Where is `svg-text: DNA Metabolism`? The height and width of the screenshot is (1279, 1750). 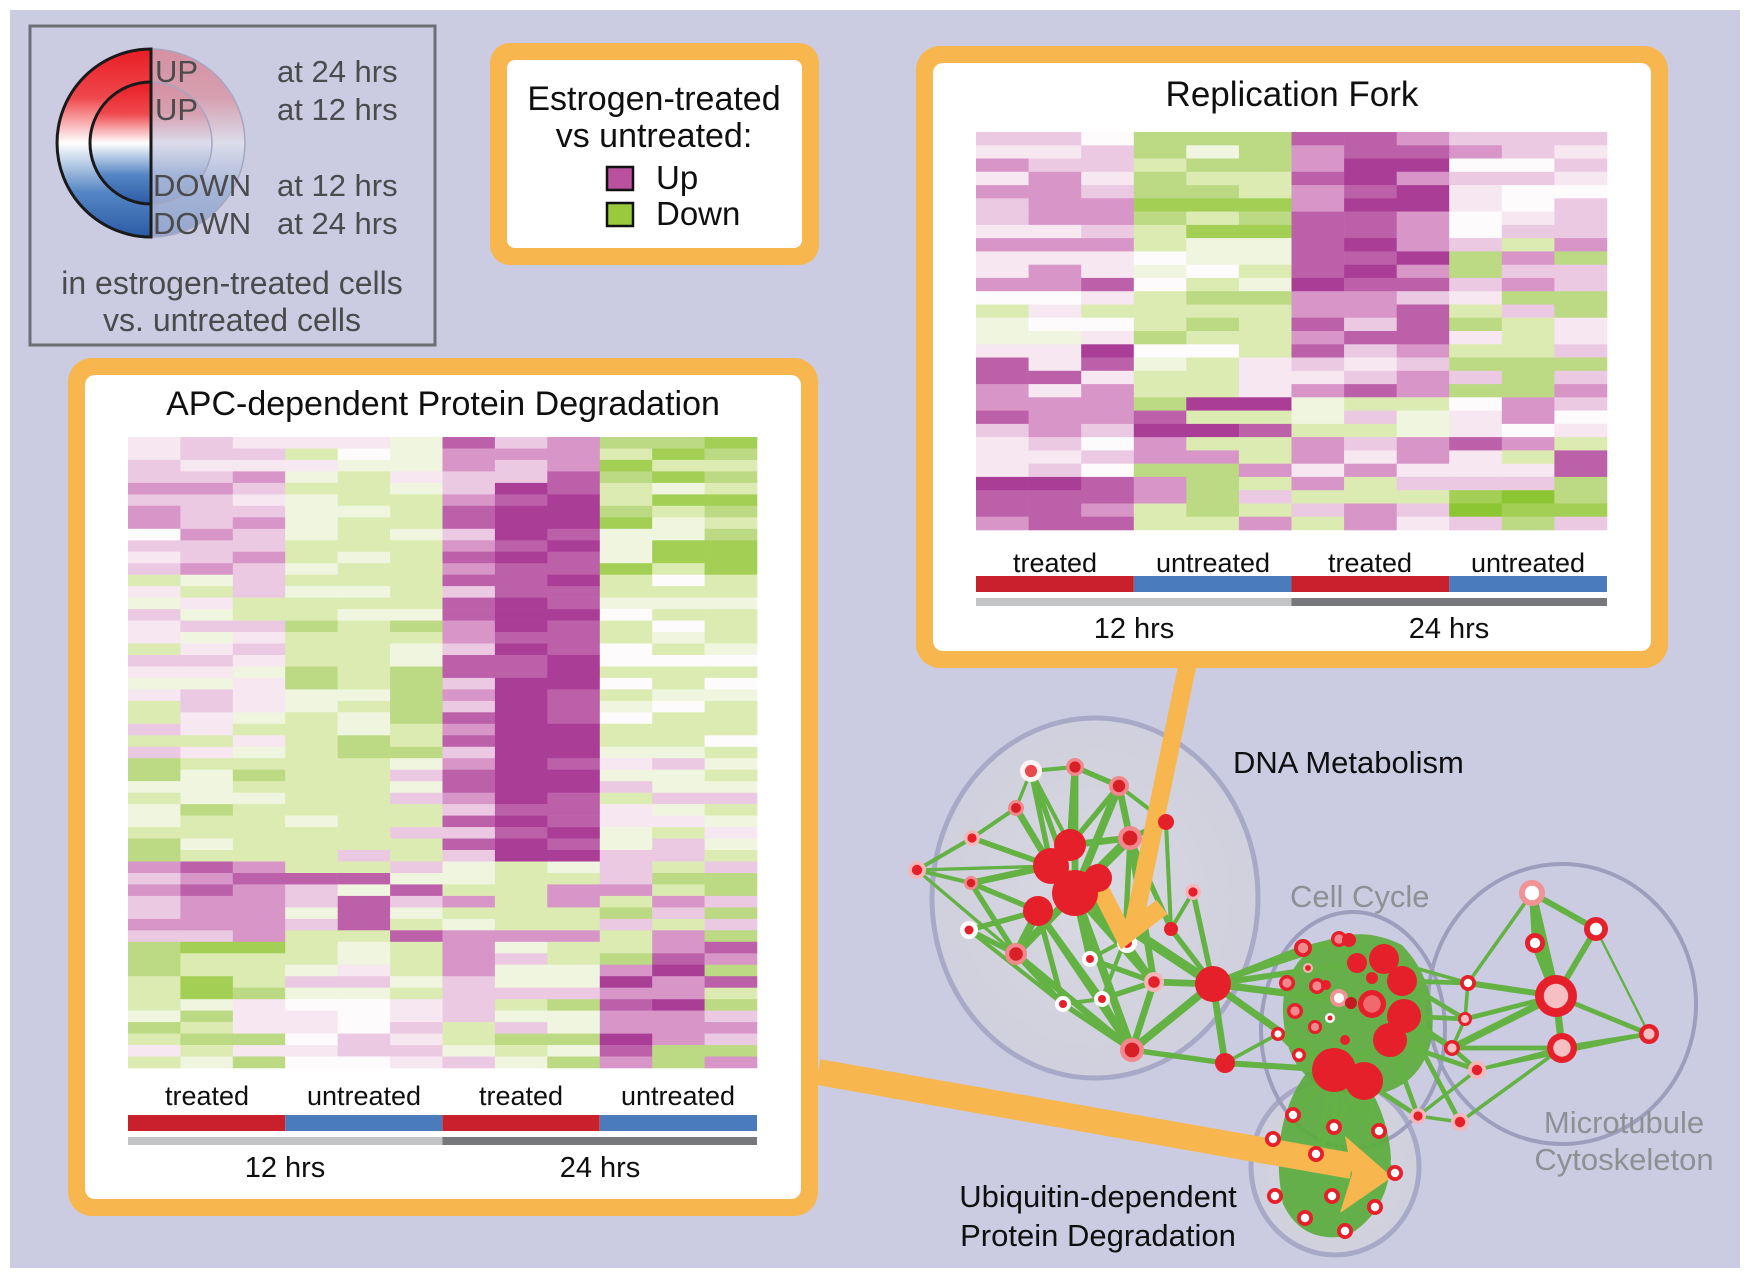
svg-text: DNA Metabolism is located at coordinates (1348, 762).